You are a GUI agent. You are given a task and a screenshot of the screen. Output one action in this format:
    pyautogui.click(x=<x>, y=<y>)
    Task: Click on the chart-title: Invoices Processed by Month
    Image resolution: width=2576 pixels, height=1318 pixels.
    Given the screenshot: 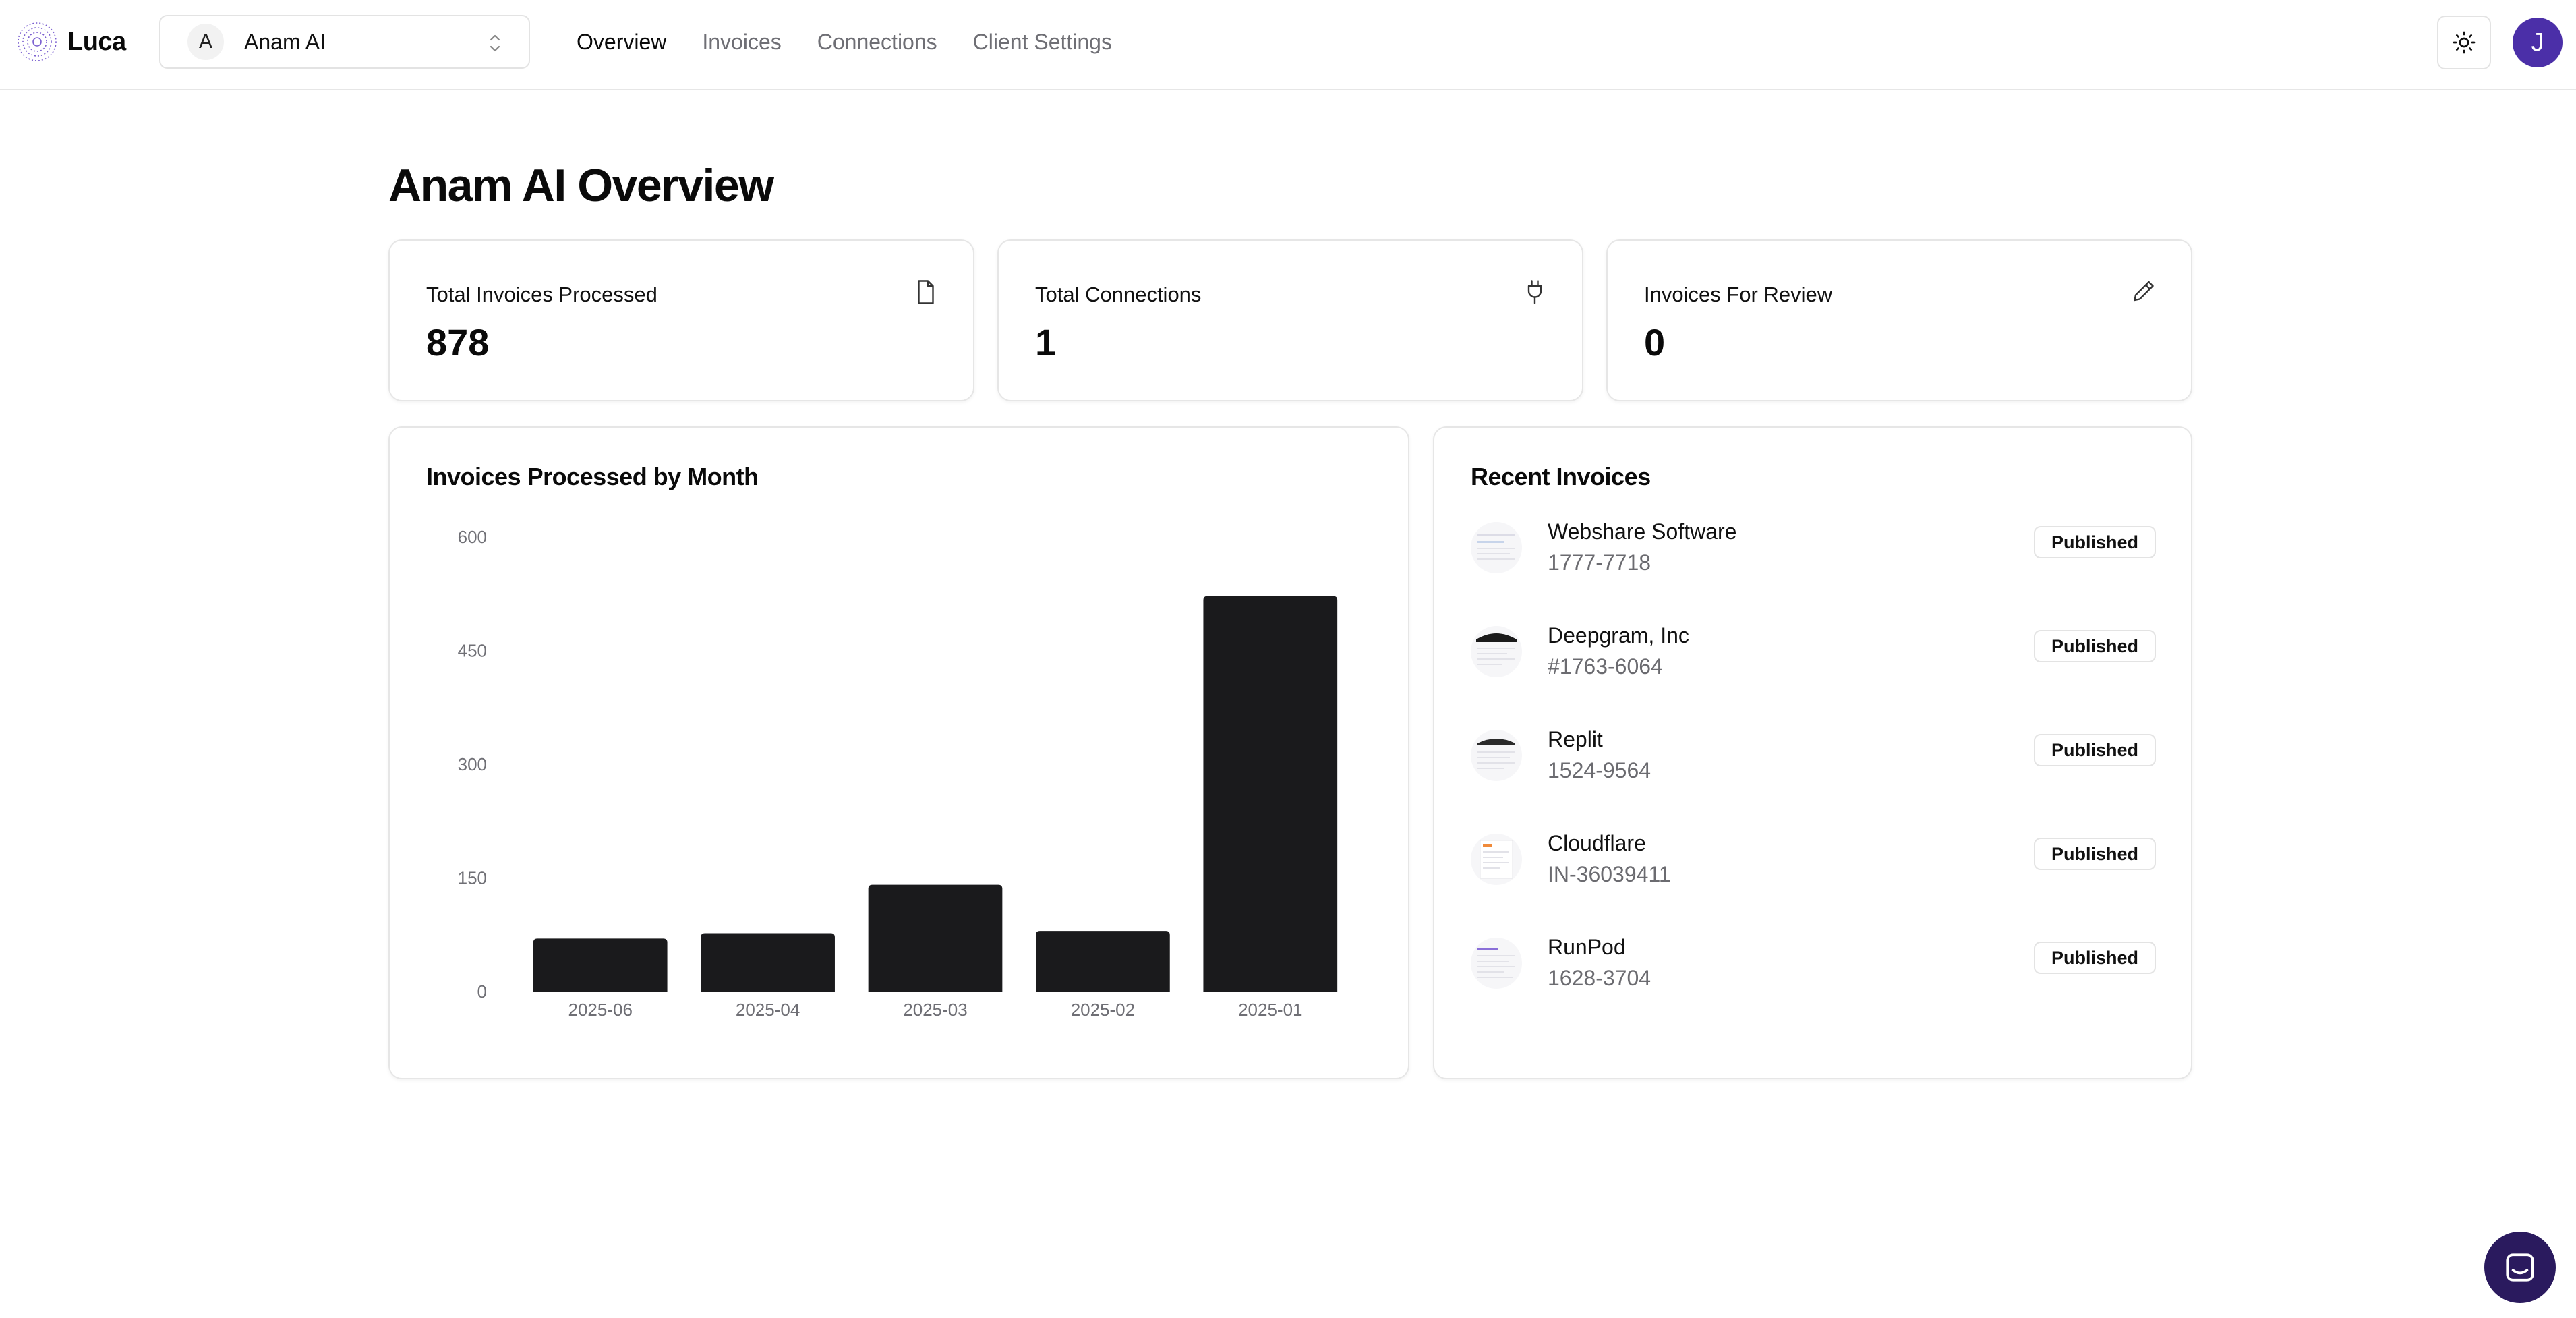 What is the action you would take?
    pyautogui.click(x=592, y=476)
    